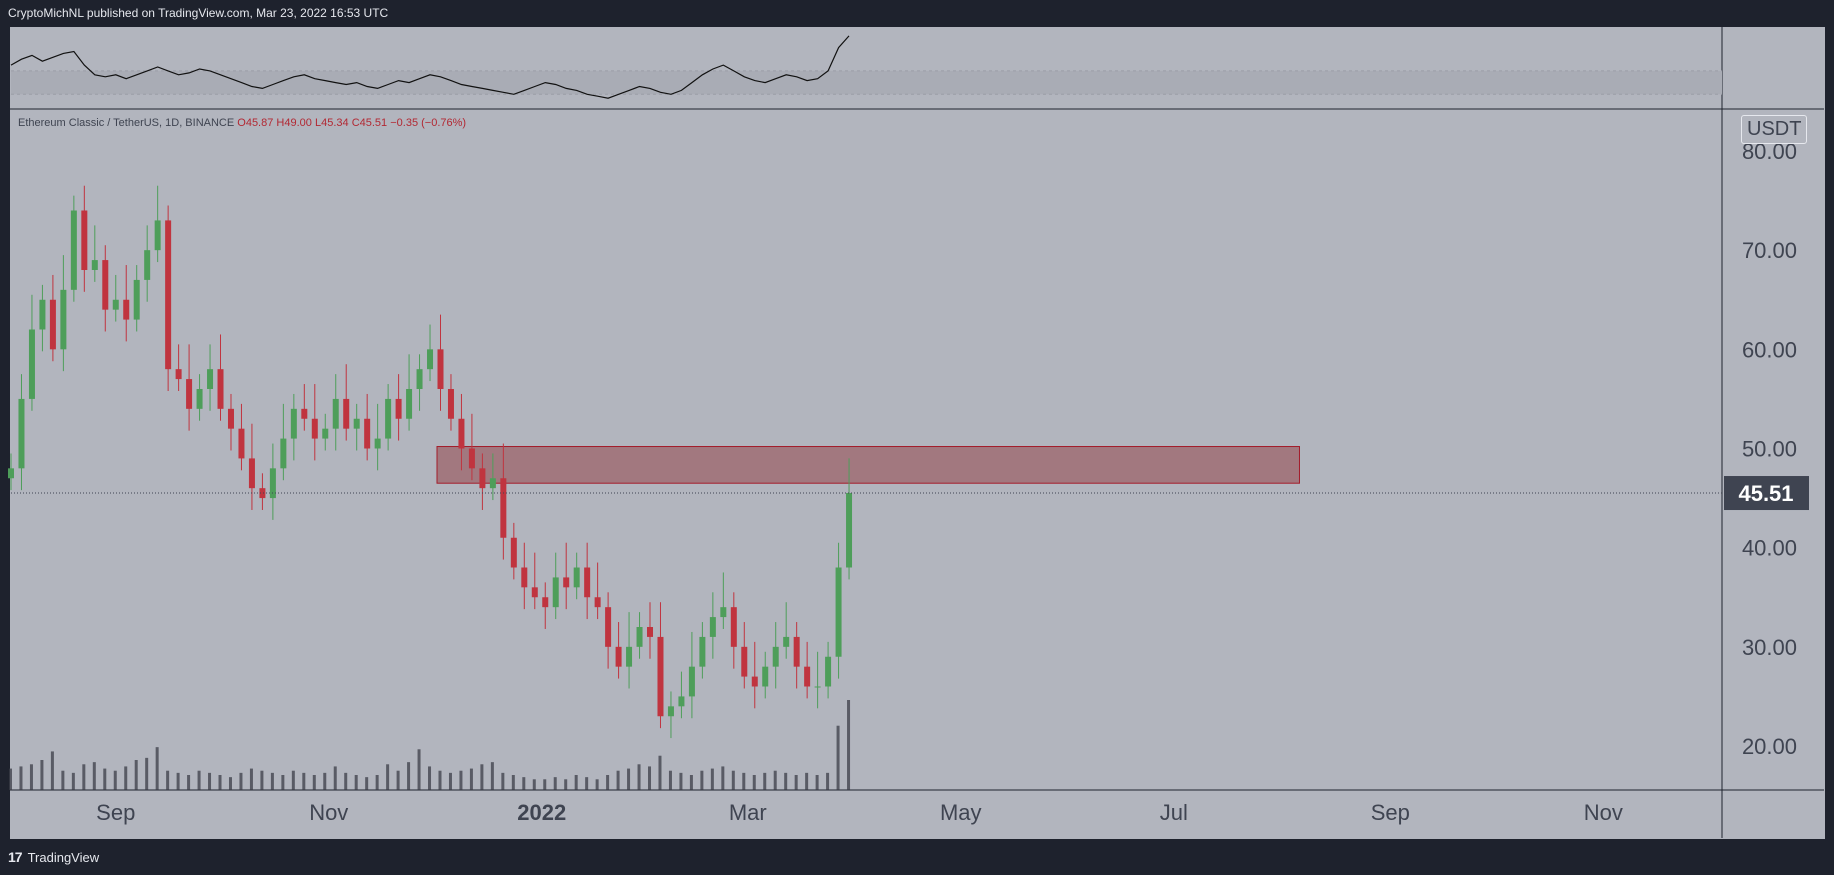 The image size is (1834, 875). I want to click on currency-label: USDT, so click(1774, 129).